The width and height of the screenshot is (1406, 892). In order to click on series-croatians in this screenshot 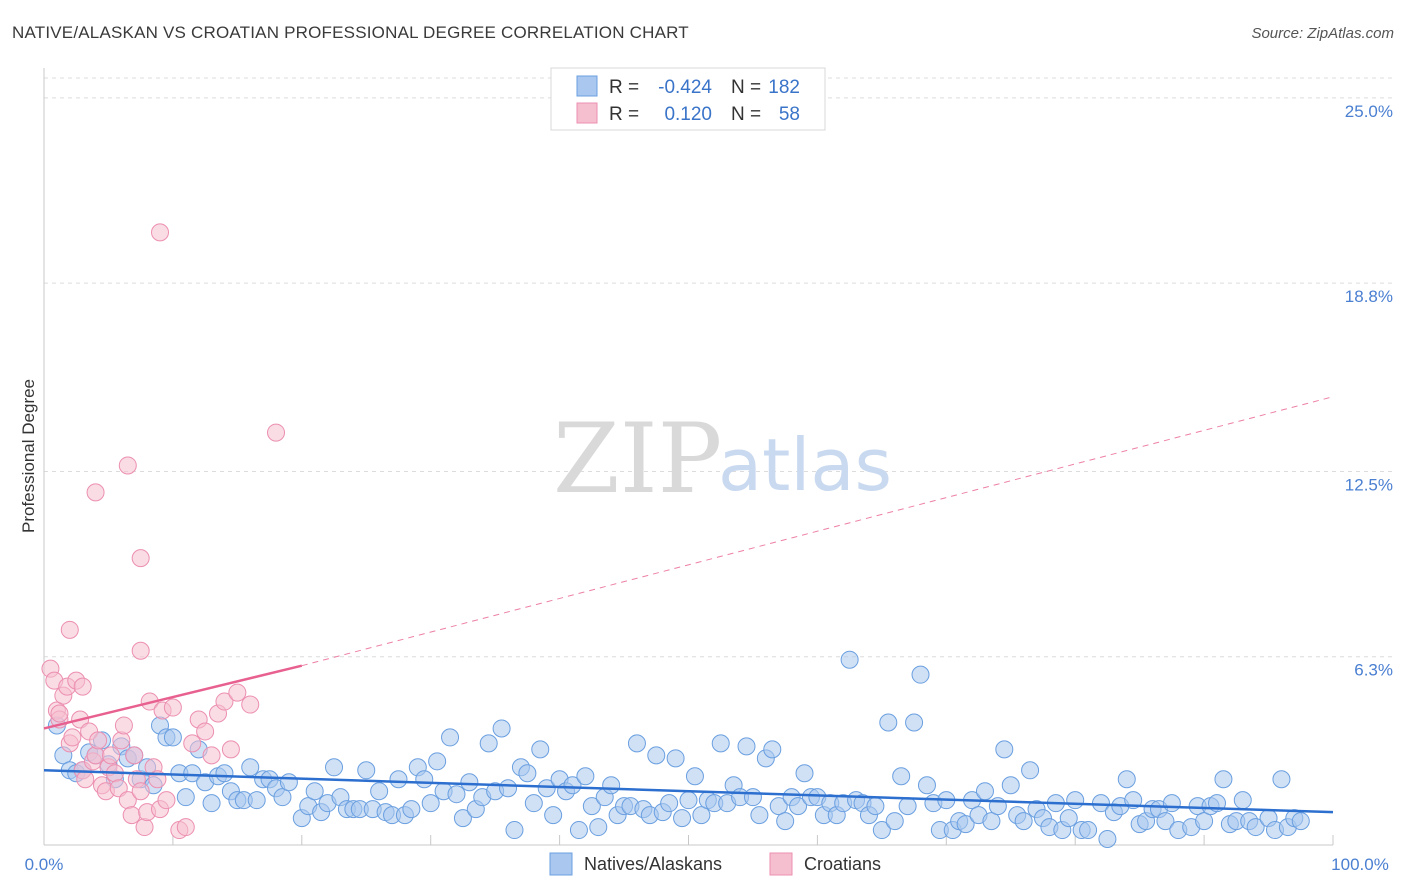, I will do `click(163, 531)`.